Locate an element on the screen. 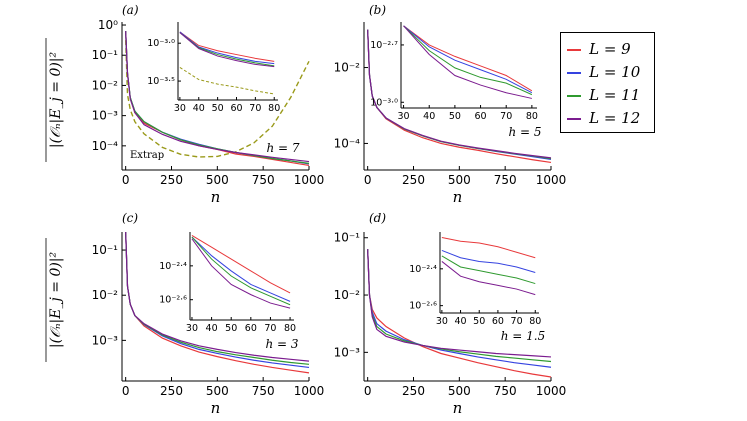 This screenshot has height=421, width=747. h-annotation: h = 1.5 is located at coordinates (523, 336).